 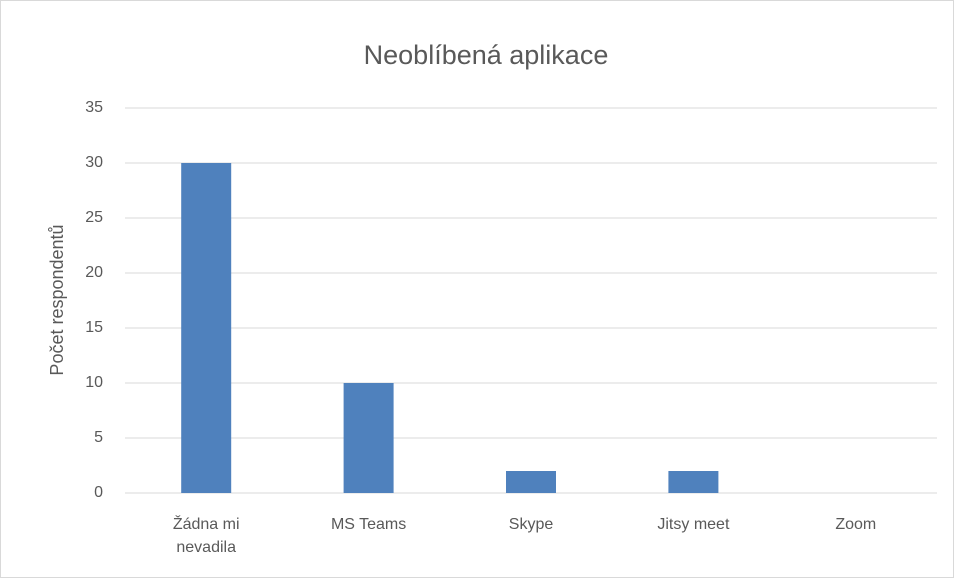 I want to click on y-axis-label: Počet respondentů, so click(x=57, y=299).